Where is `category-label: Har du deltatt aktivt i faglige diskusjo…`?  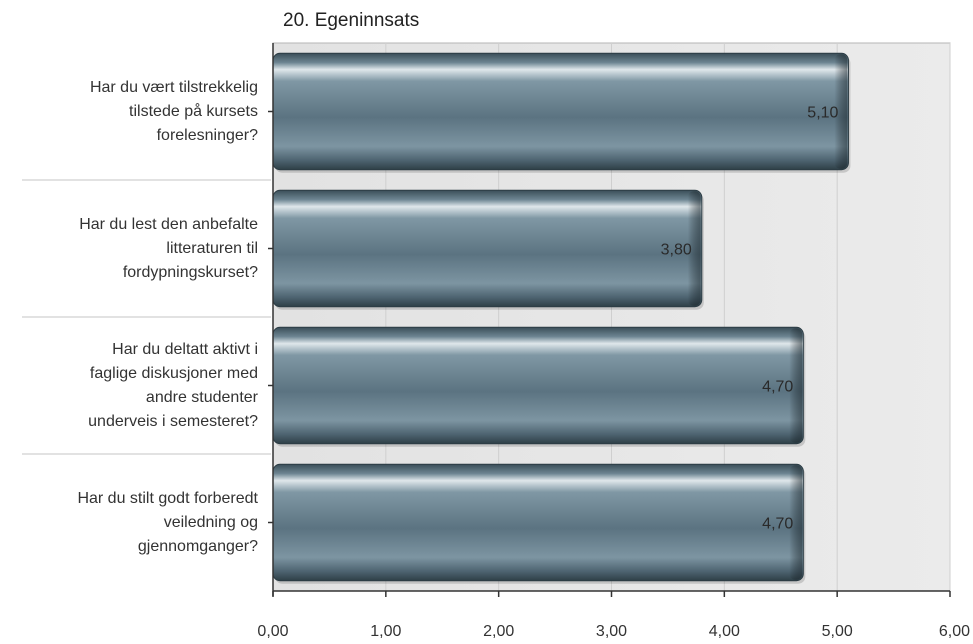
category-label: Har du deltatt aktivt i faglige diskusjo… is located at coordinates (173, 385).